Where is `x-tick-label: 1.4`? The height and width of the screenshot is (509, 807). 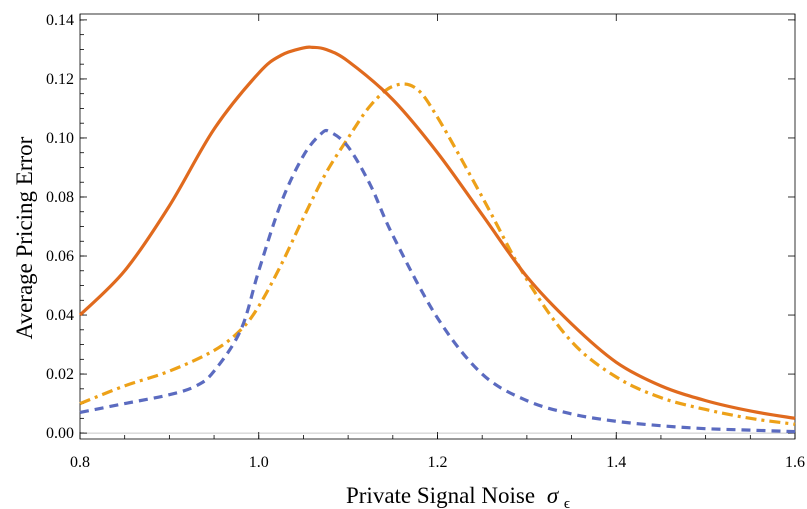 x-tick-label: 1.4 is located at coordinates (616, 462).